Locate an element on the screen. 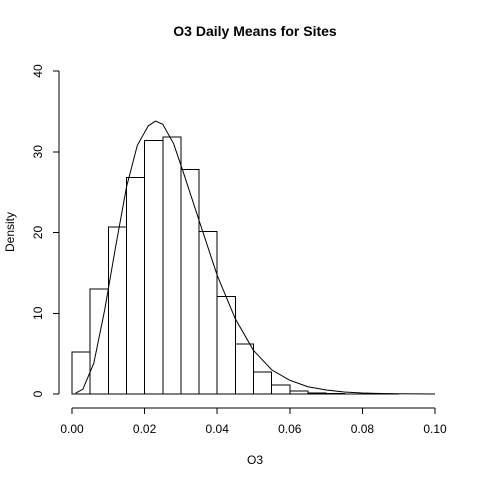 The width and height of the screenshot is (480, 480). x-tick-label: 0.10 is located at coordinates (435, 429).